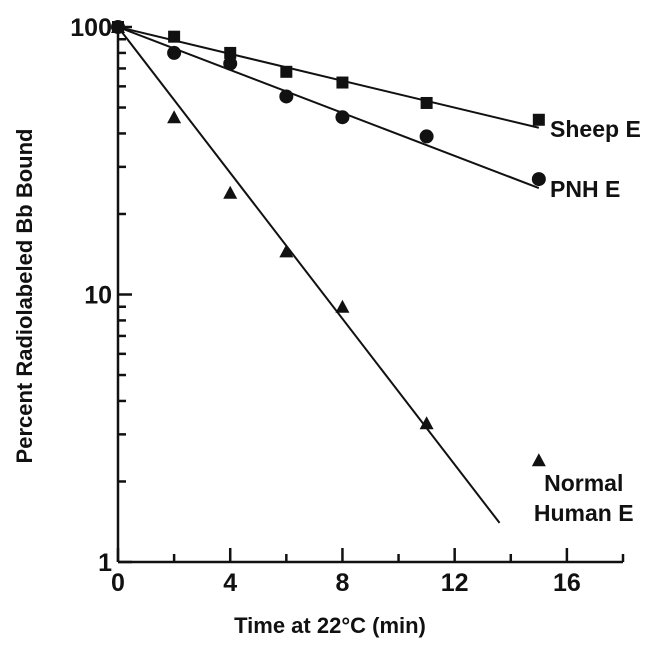  What do you see at coordinates (118, 583) in the screenshot?
I see `x-tick-label: 0` at bounding box center [118, 583].